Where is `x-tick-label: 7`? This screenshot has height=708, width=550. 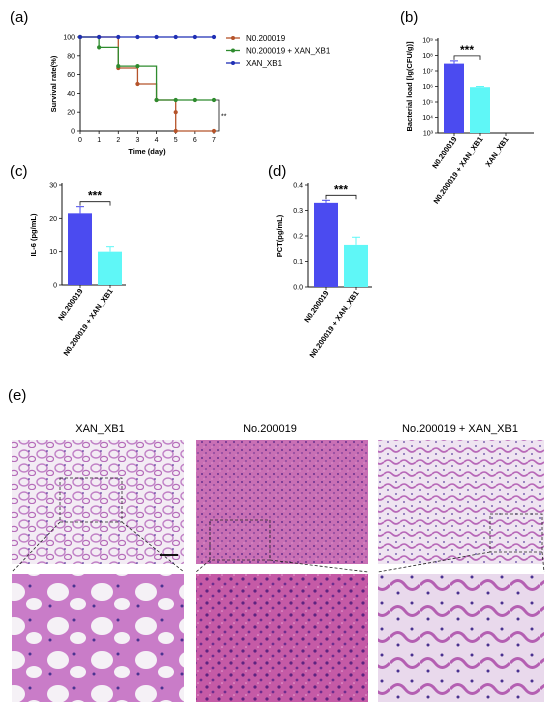
x-tick-label: 7 is located at coordinates (214, 140).